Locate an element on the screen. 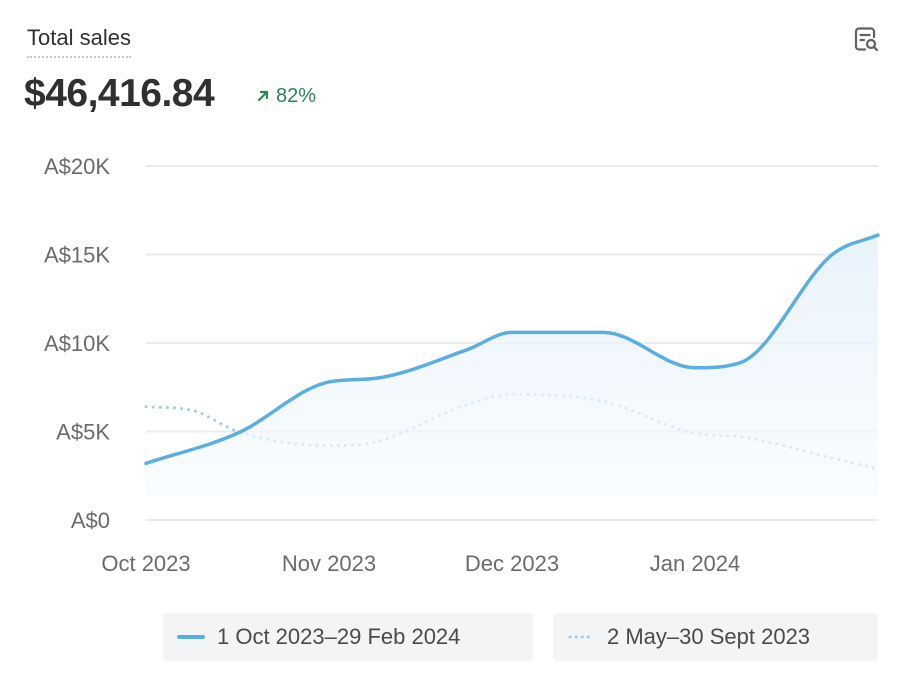 This screenshot has height=682, width=906. card-title: Total sales is located at coordinates (79, 41).